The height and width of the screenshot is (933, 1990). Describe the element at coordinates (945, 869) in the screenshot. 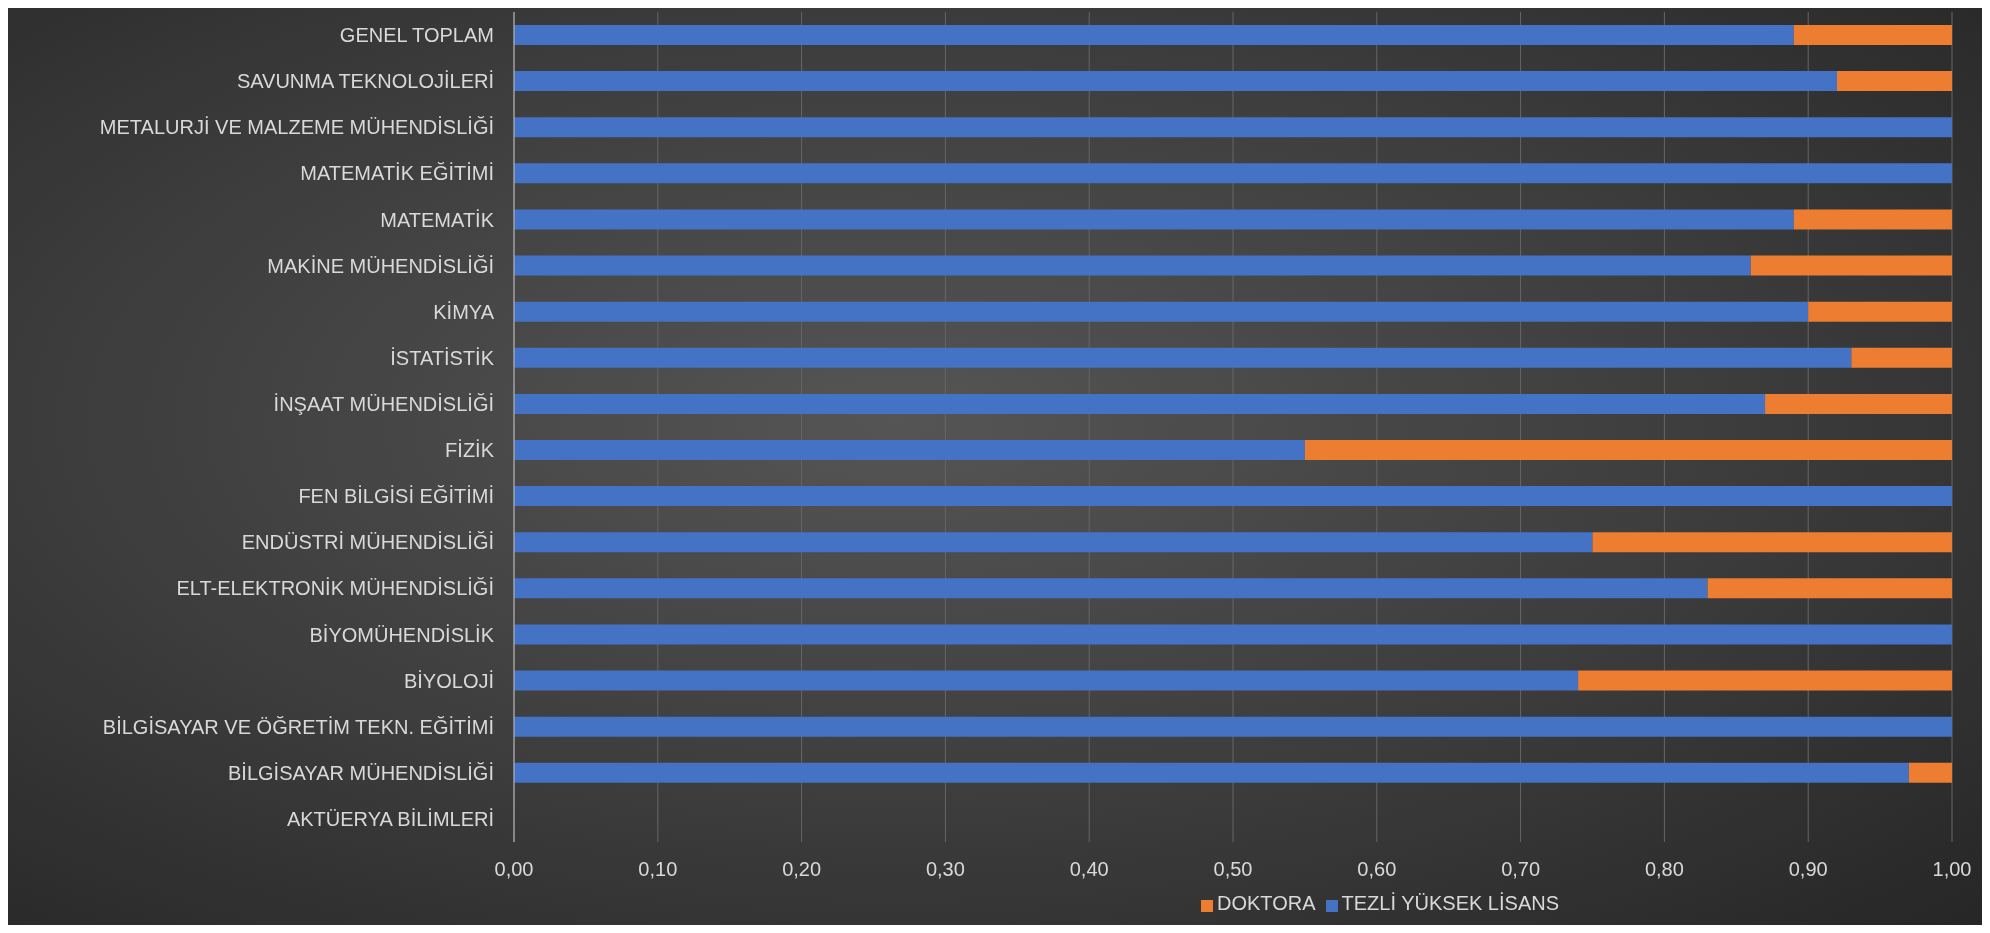

I see `x-tick-label: 0,30` at that location.